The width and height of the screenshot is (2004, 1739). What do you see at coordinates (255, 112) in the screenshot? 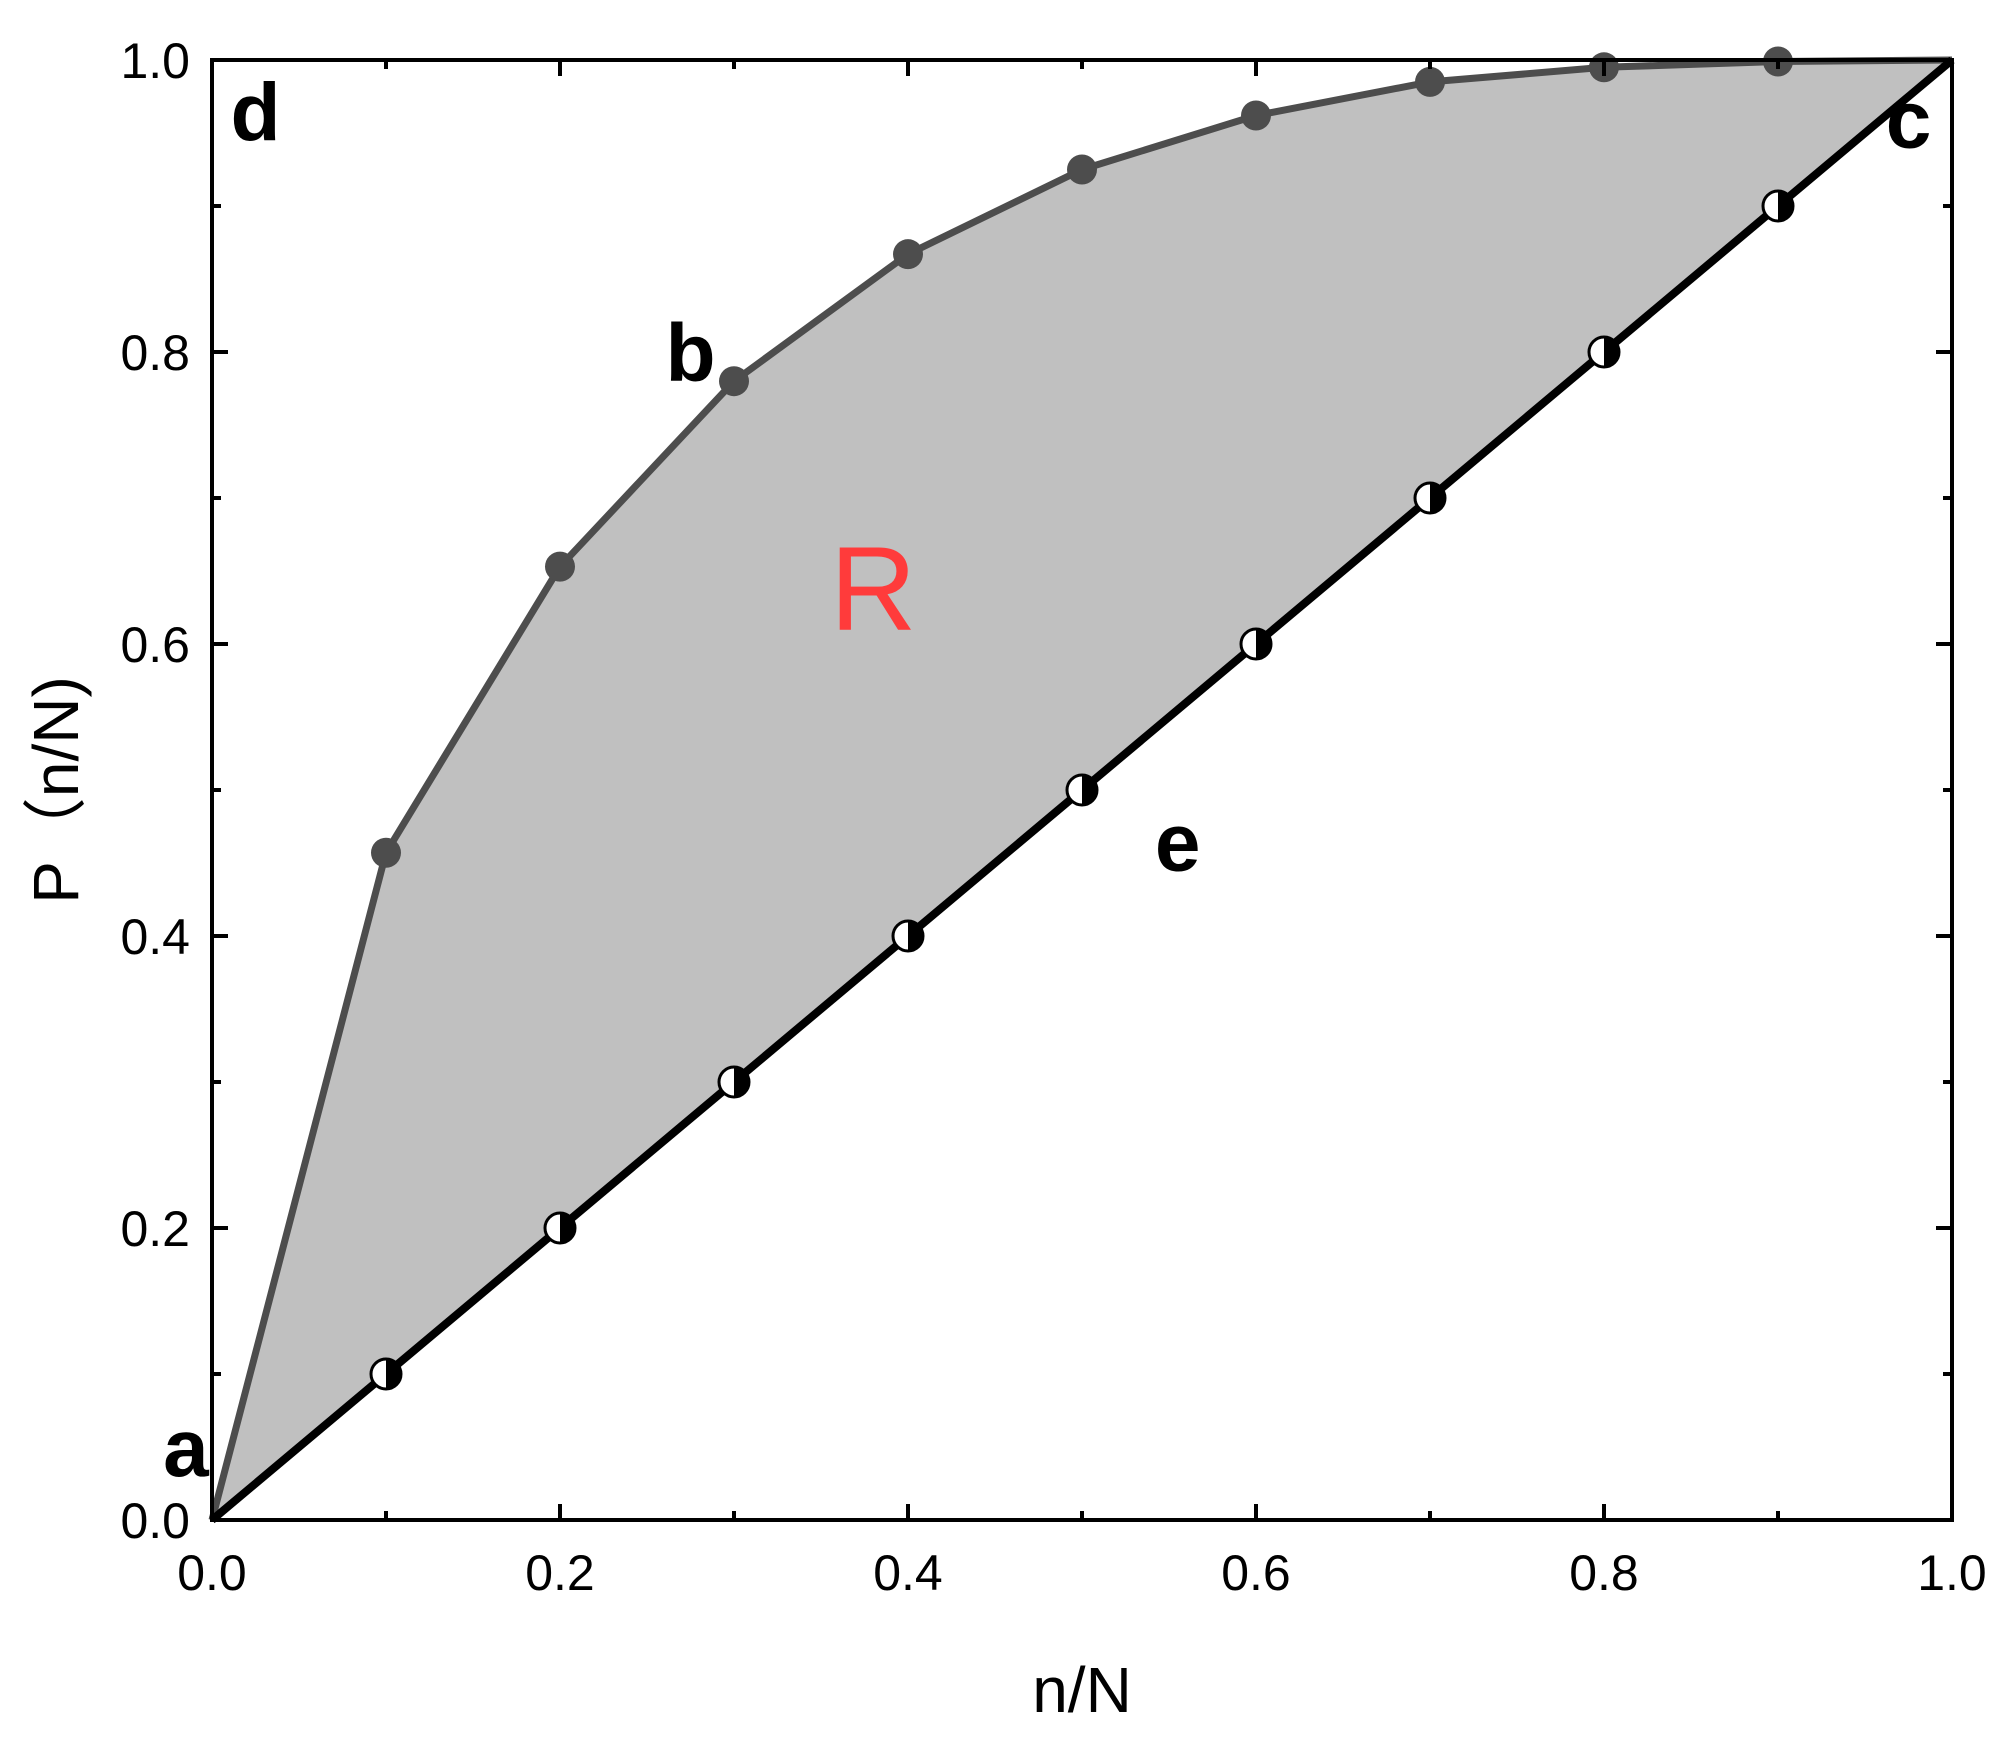
I see `annotation-d: d` at bounding box center [255, 112].